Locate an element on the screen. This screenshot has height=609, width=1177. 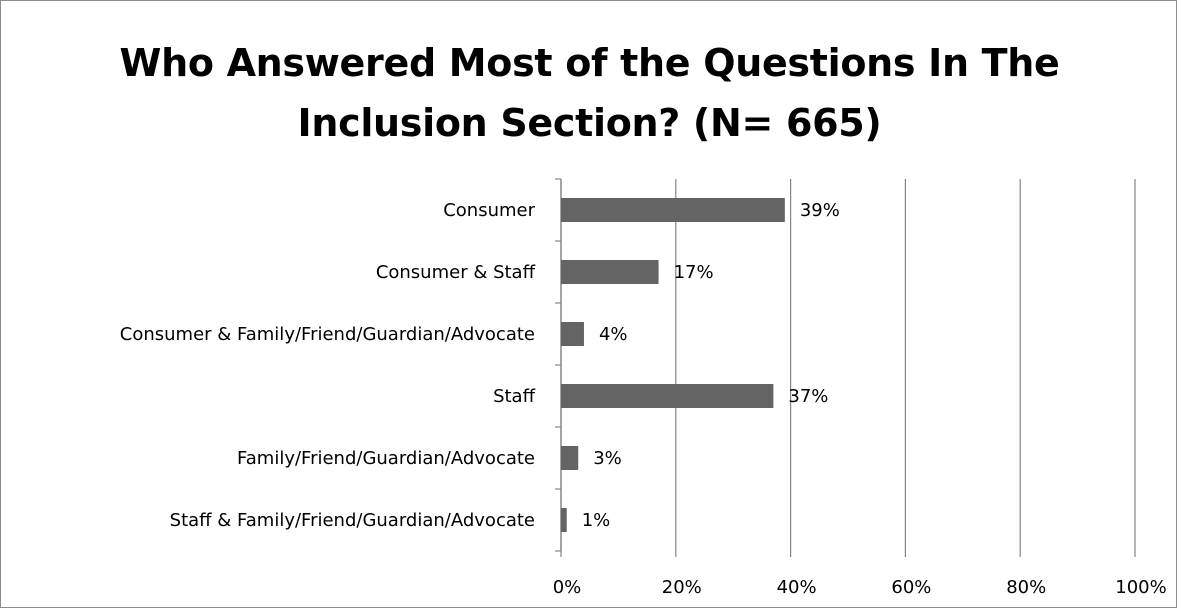
x-tick-label-0: 0% is located at coordinates (567, 587).